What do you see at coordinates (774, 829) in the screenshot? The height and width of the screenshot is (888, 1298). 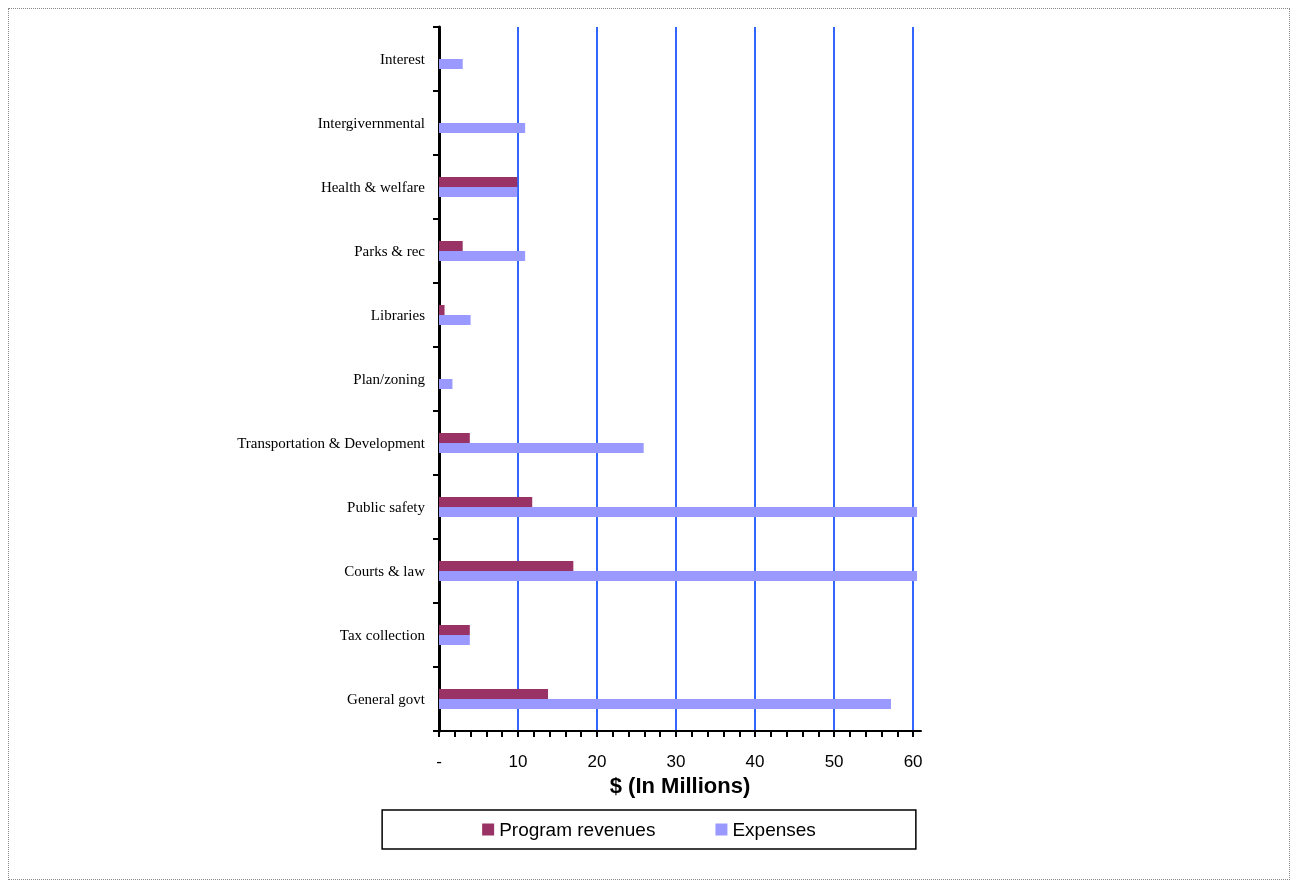 I see `legend-label: Expenses` at bounding box center [774, 829].